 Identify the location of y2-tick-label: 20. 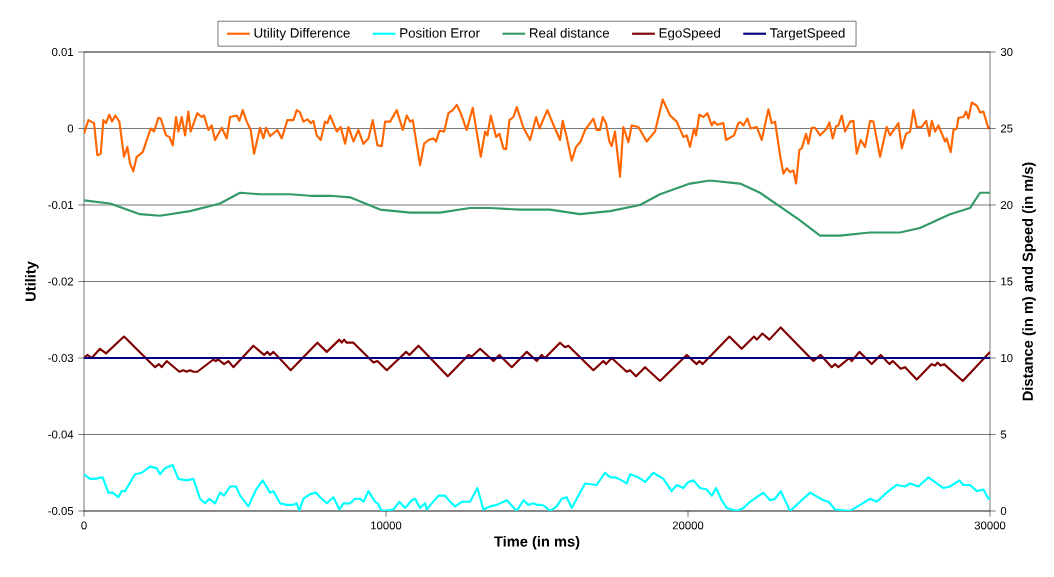
(1006, 204).